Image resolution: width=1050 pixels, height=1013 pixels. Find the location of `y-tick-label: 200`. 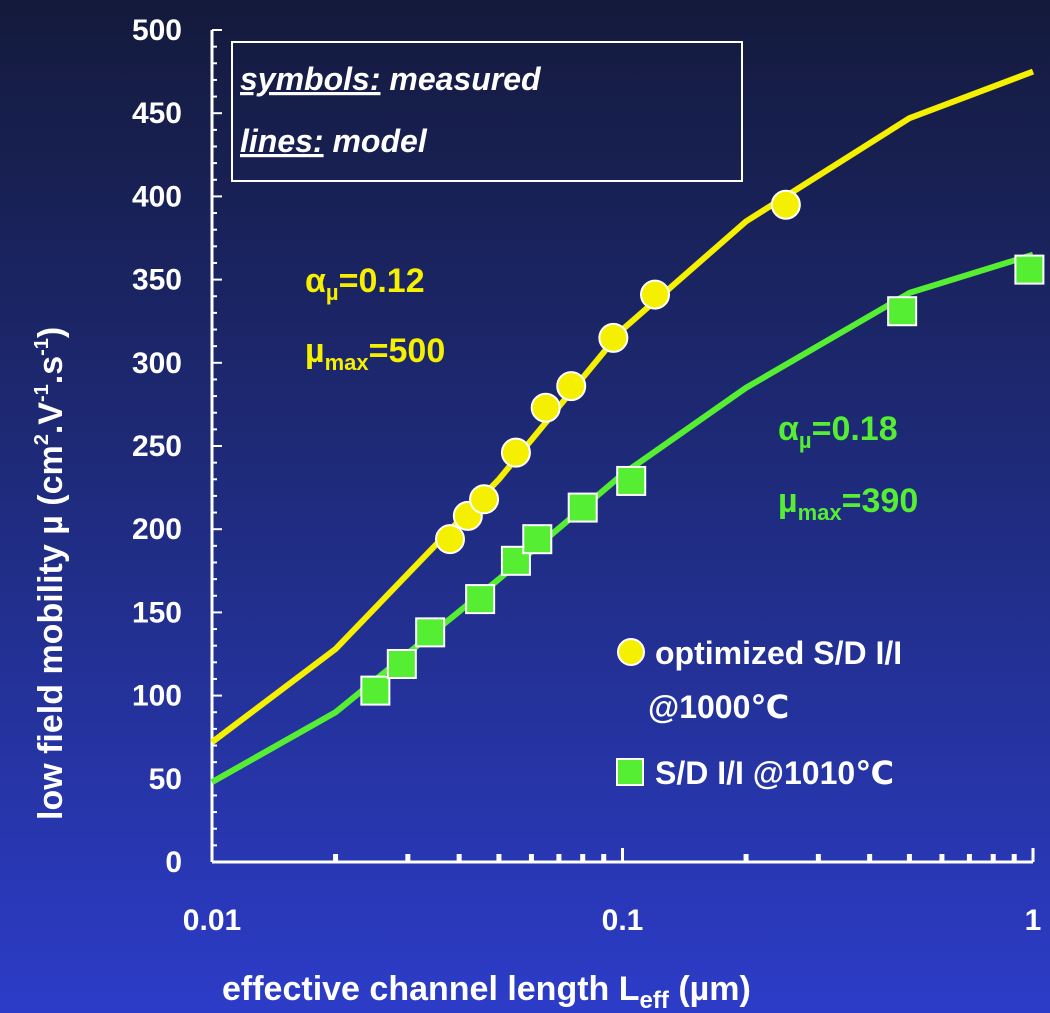

y-tick-label: 200 is located at coordinates (157, 529).